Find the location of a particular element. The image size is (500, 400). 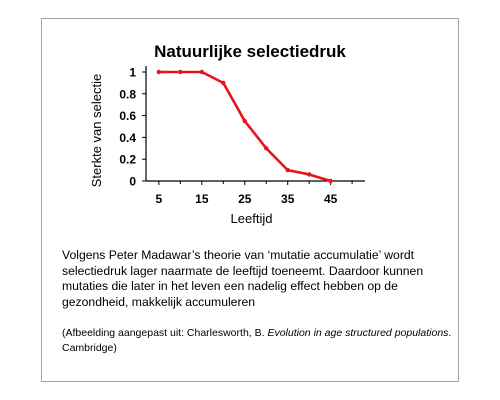

x-axis-label: Leeftijd is located at coordinates (252, 218).